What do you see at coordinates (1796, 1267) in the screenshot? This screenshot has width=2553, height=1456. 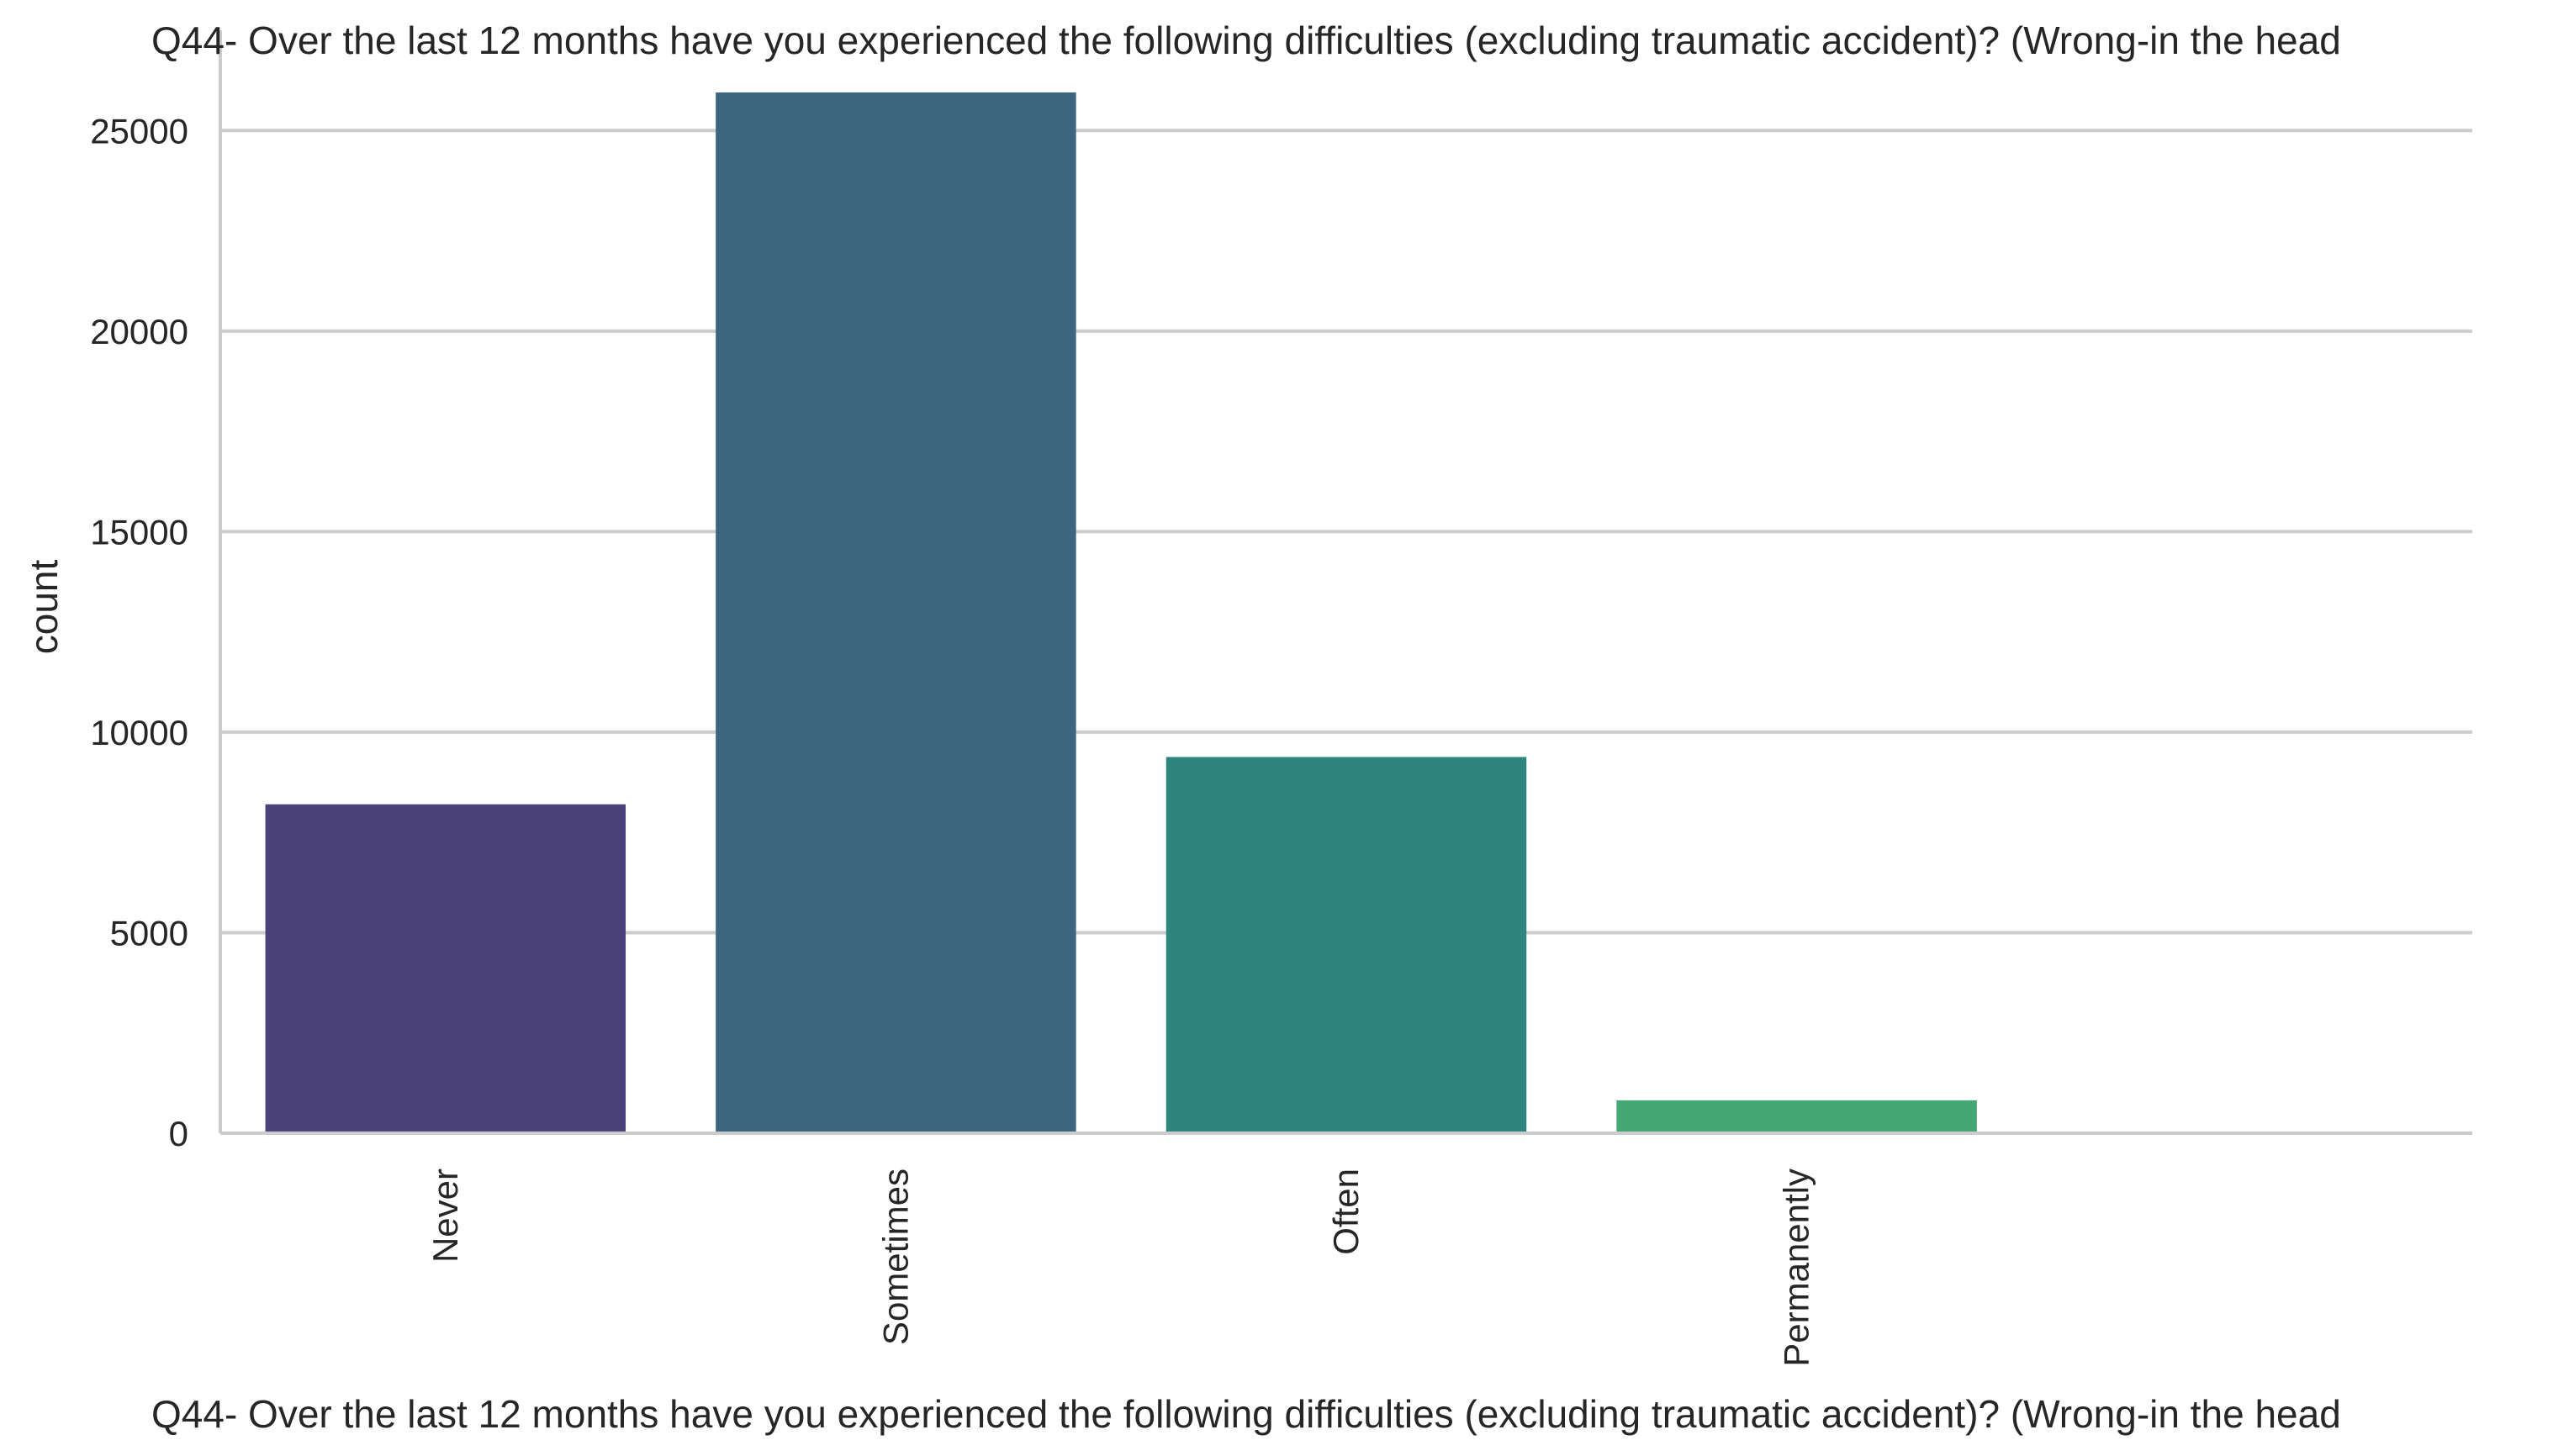 I see `x-tick-label: Permanently` at bounding box center [1796, 1267].